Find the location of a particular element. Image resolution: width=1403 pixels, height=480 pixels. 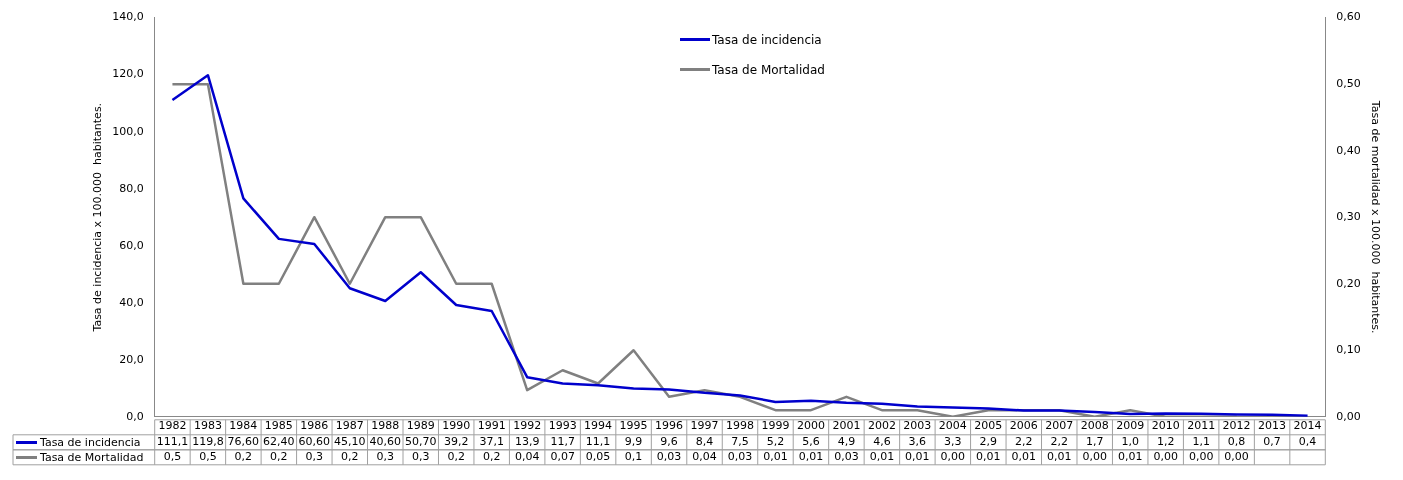

y-axis-title: Tasa de incidencia x 100.000 habitantes. is located at coordinates (98, 217).